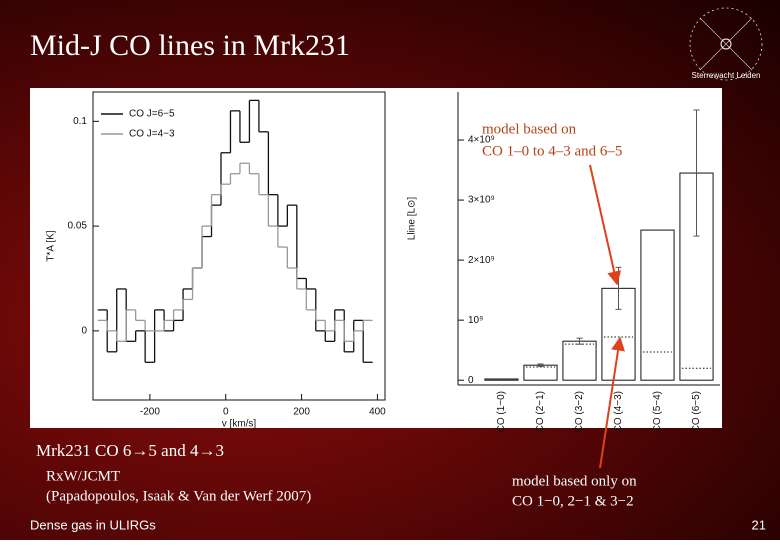 The width and height of the screenshot is (780, 545). I want to click on x-tick-label: -200, so click(150, 412).